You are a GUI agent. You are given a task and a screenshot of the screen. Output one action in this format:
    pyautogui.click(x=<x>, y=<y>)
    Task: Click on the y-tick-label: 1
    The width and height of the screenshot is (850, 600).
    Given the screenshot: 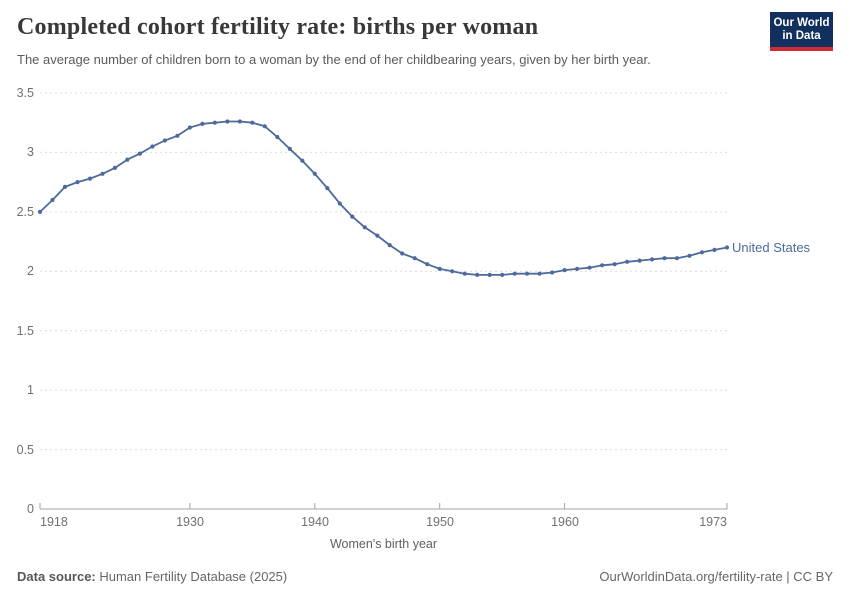 What is the action you would take?
    pyautogui.click(x=30, y=390)
    